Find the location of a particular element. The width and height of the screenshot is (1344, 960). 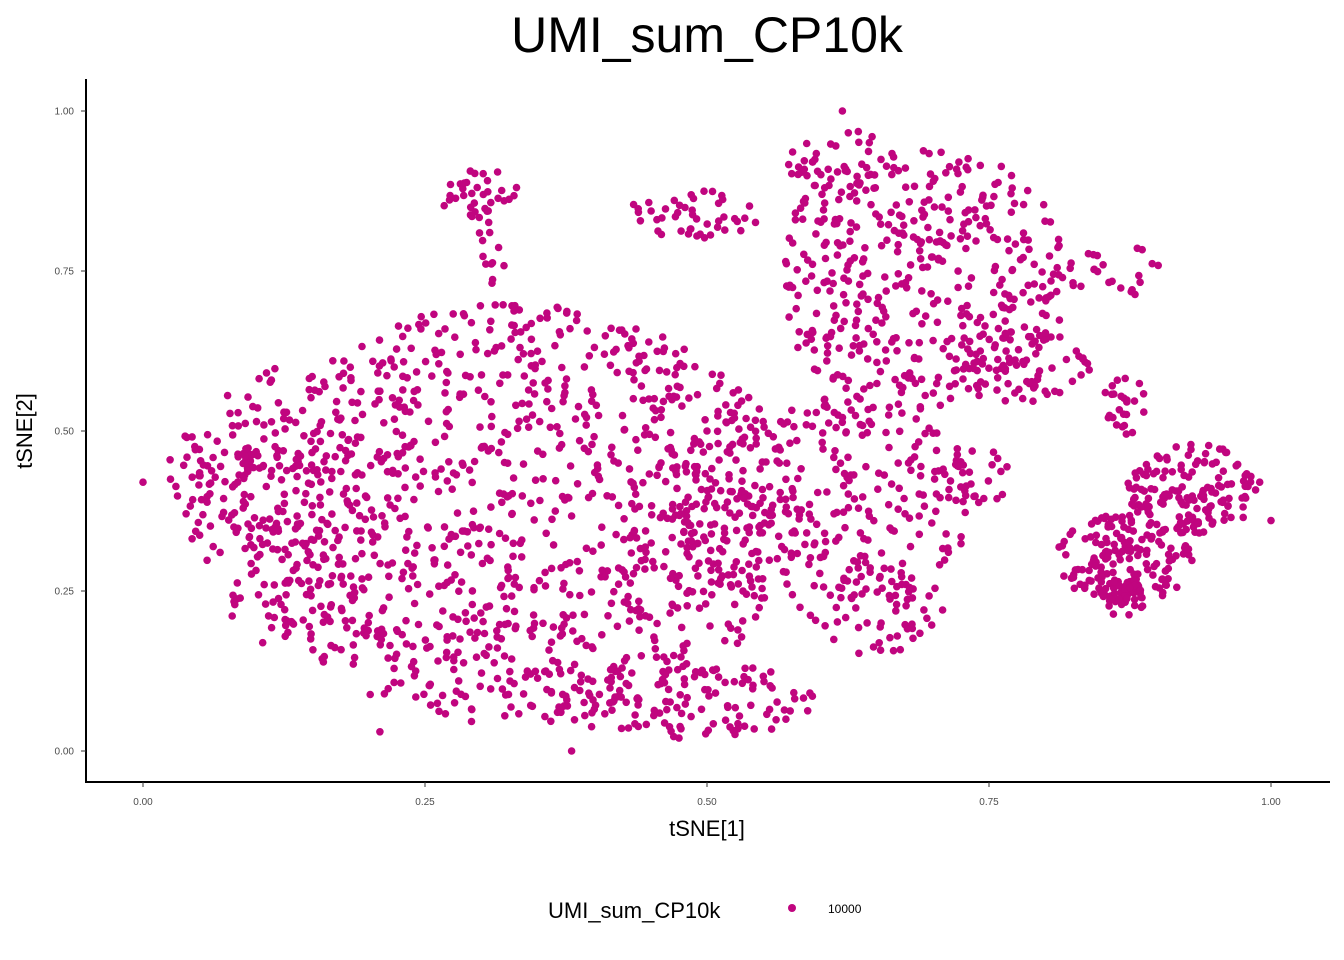

y-ticks: 0.000.250.500.751.00 is located at coordinates (70, 432).